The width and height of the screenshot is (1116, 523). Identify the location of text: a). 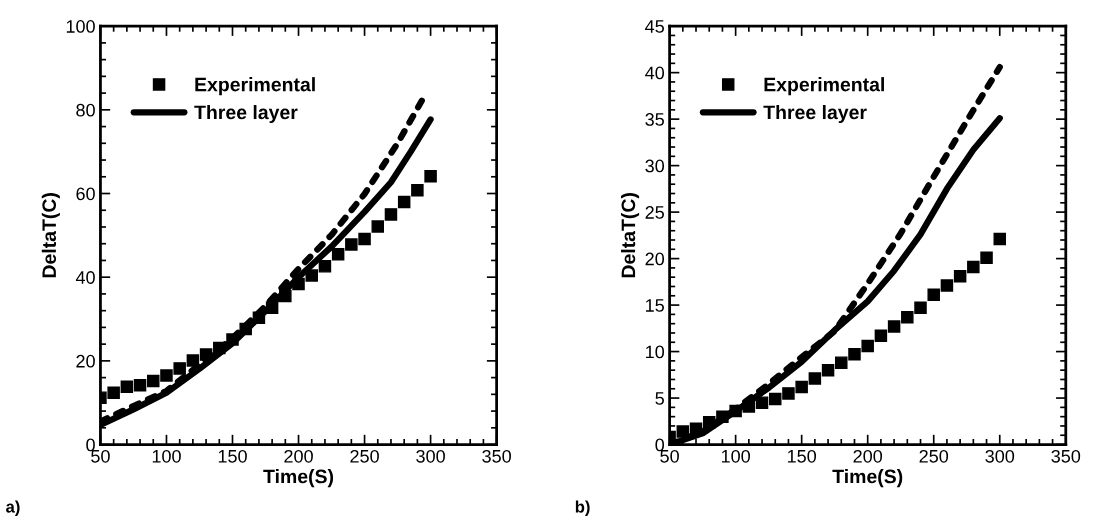
(13, 508).